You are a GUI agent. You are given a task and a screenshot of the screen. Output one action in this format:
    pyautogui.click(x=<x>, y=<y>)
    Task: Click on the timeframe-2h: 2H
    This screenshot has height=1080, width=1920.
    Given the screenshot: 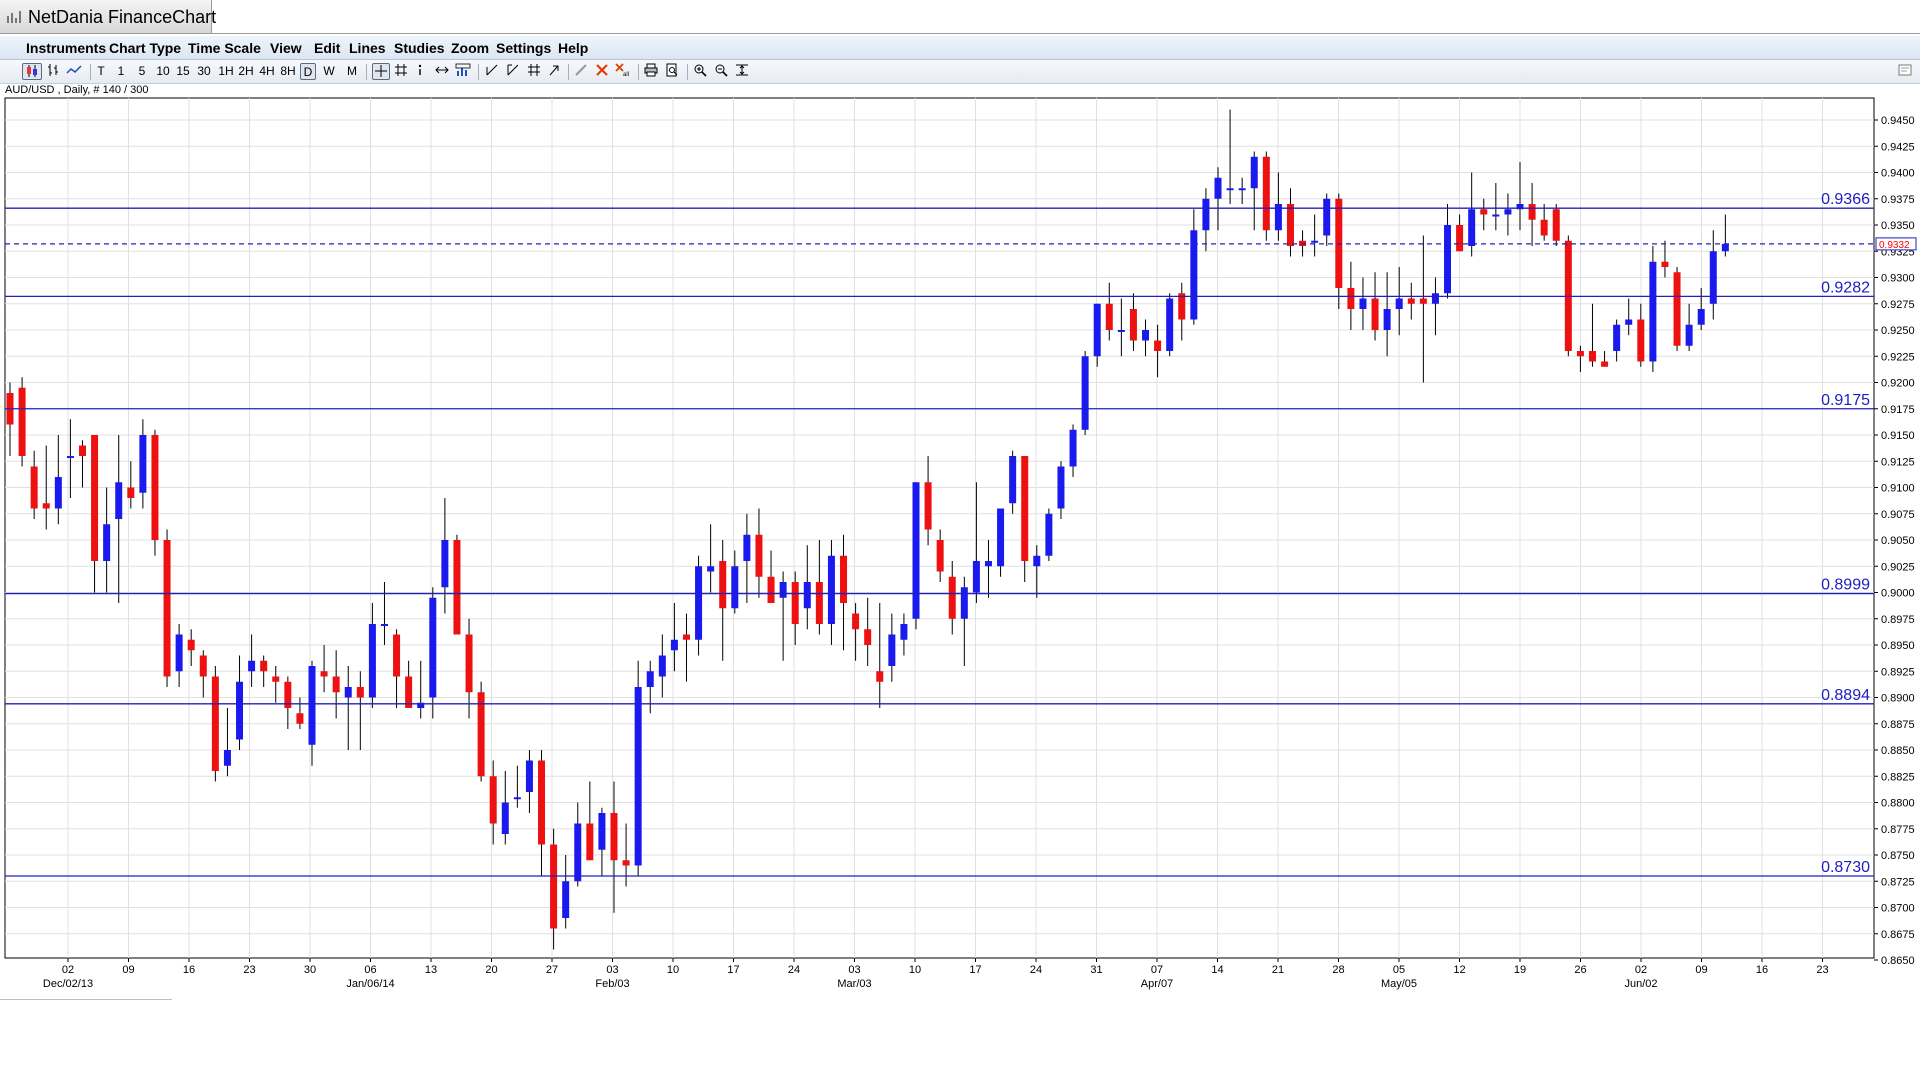 What is the action you would take?
    pyautogui.click(x=246, y=71)
    